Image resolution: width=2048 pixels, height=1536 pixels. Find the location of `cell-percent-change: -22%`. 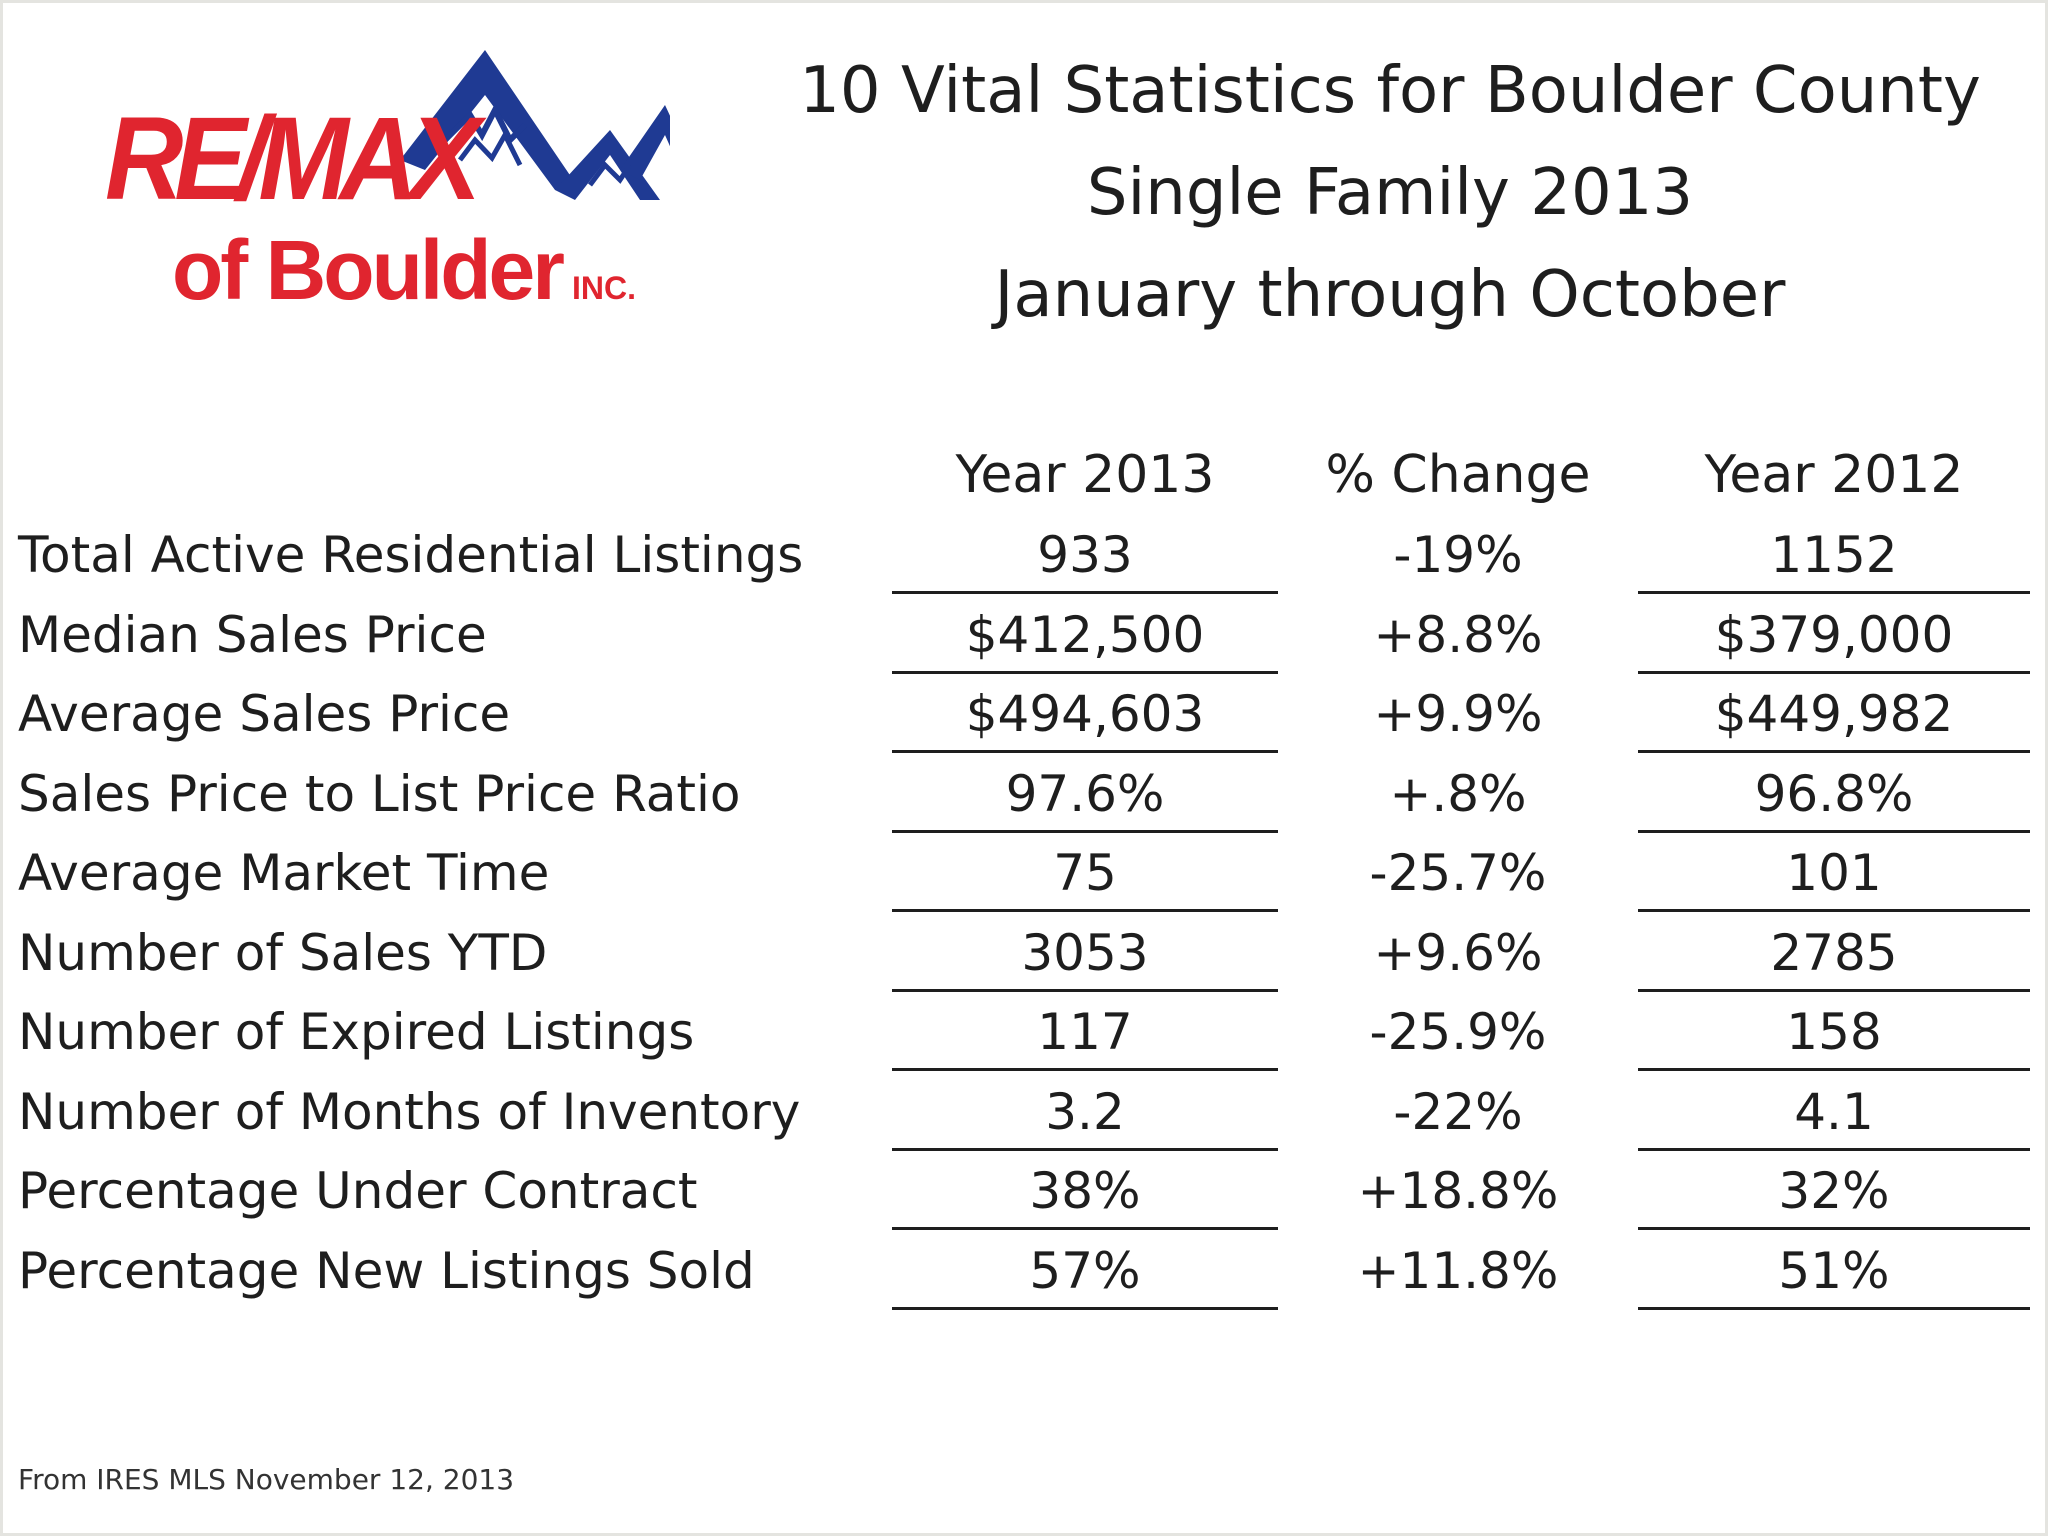

cell-percent-change: -22% is located at coordinates (1458, 1111).